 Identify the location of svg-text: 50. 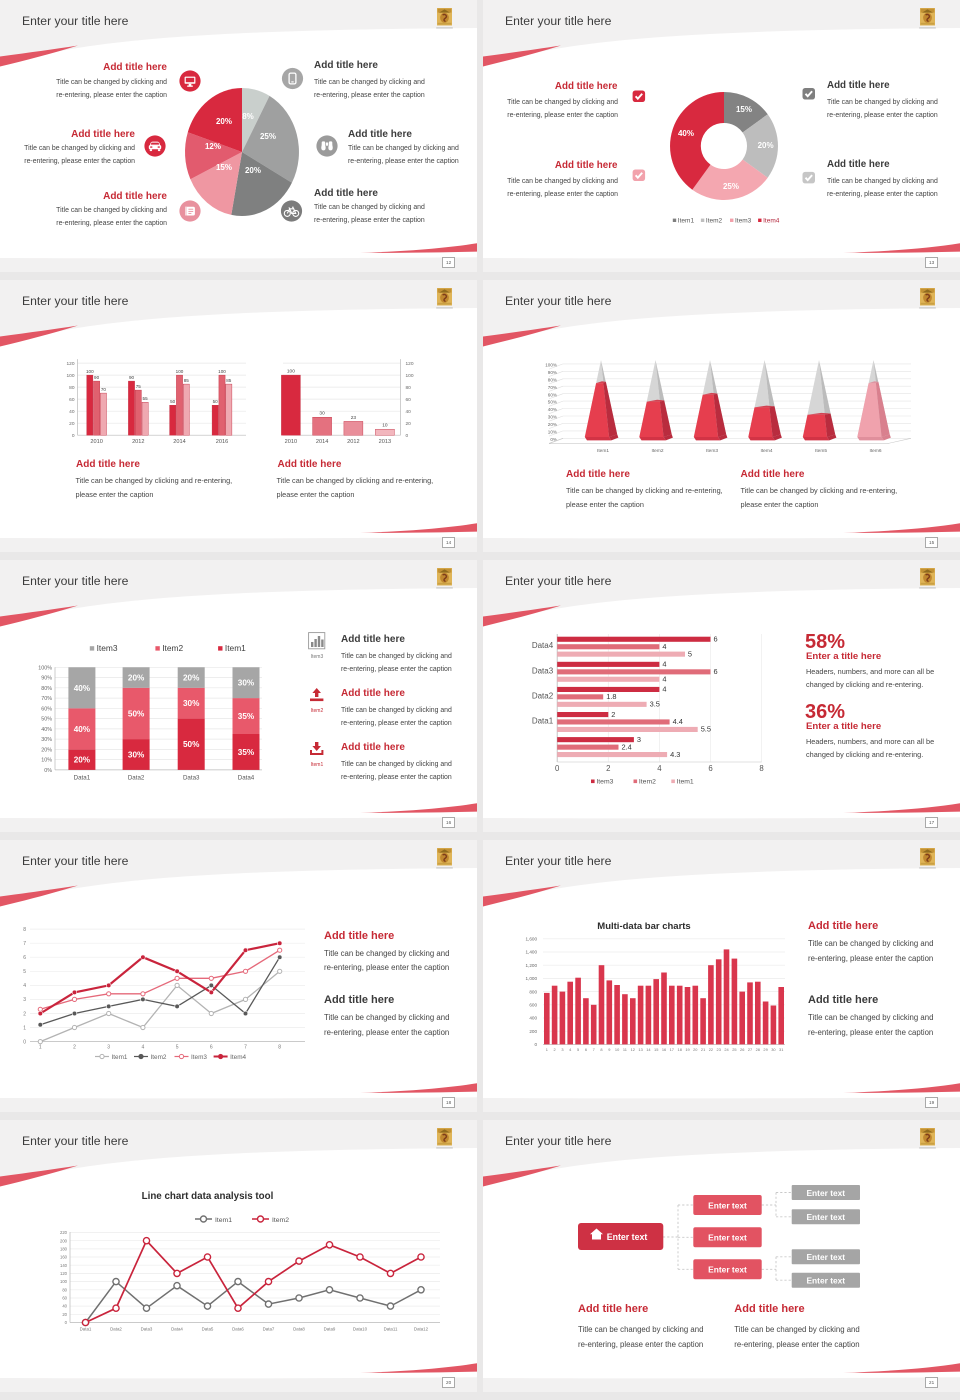
(173, 401).